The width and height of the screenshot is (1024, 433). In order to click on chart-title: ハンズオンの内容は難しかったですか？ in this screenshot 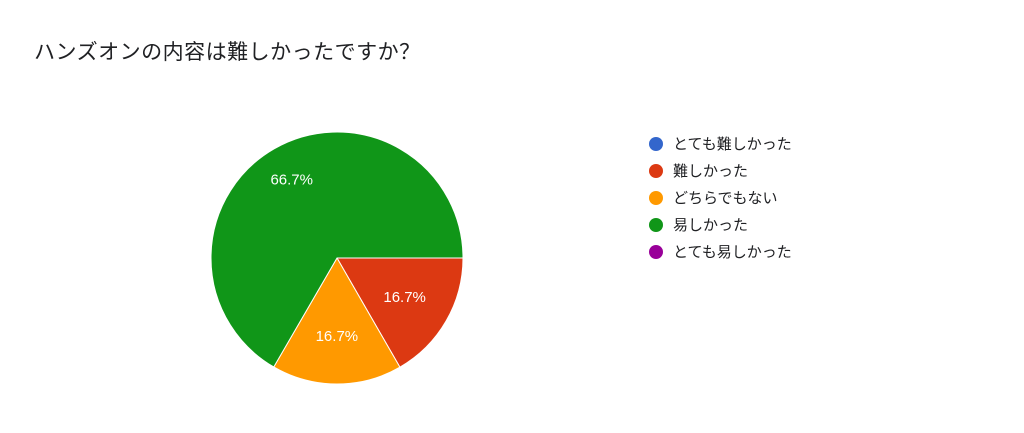, I will do `click(227, 52)`.